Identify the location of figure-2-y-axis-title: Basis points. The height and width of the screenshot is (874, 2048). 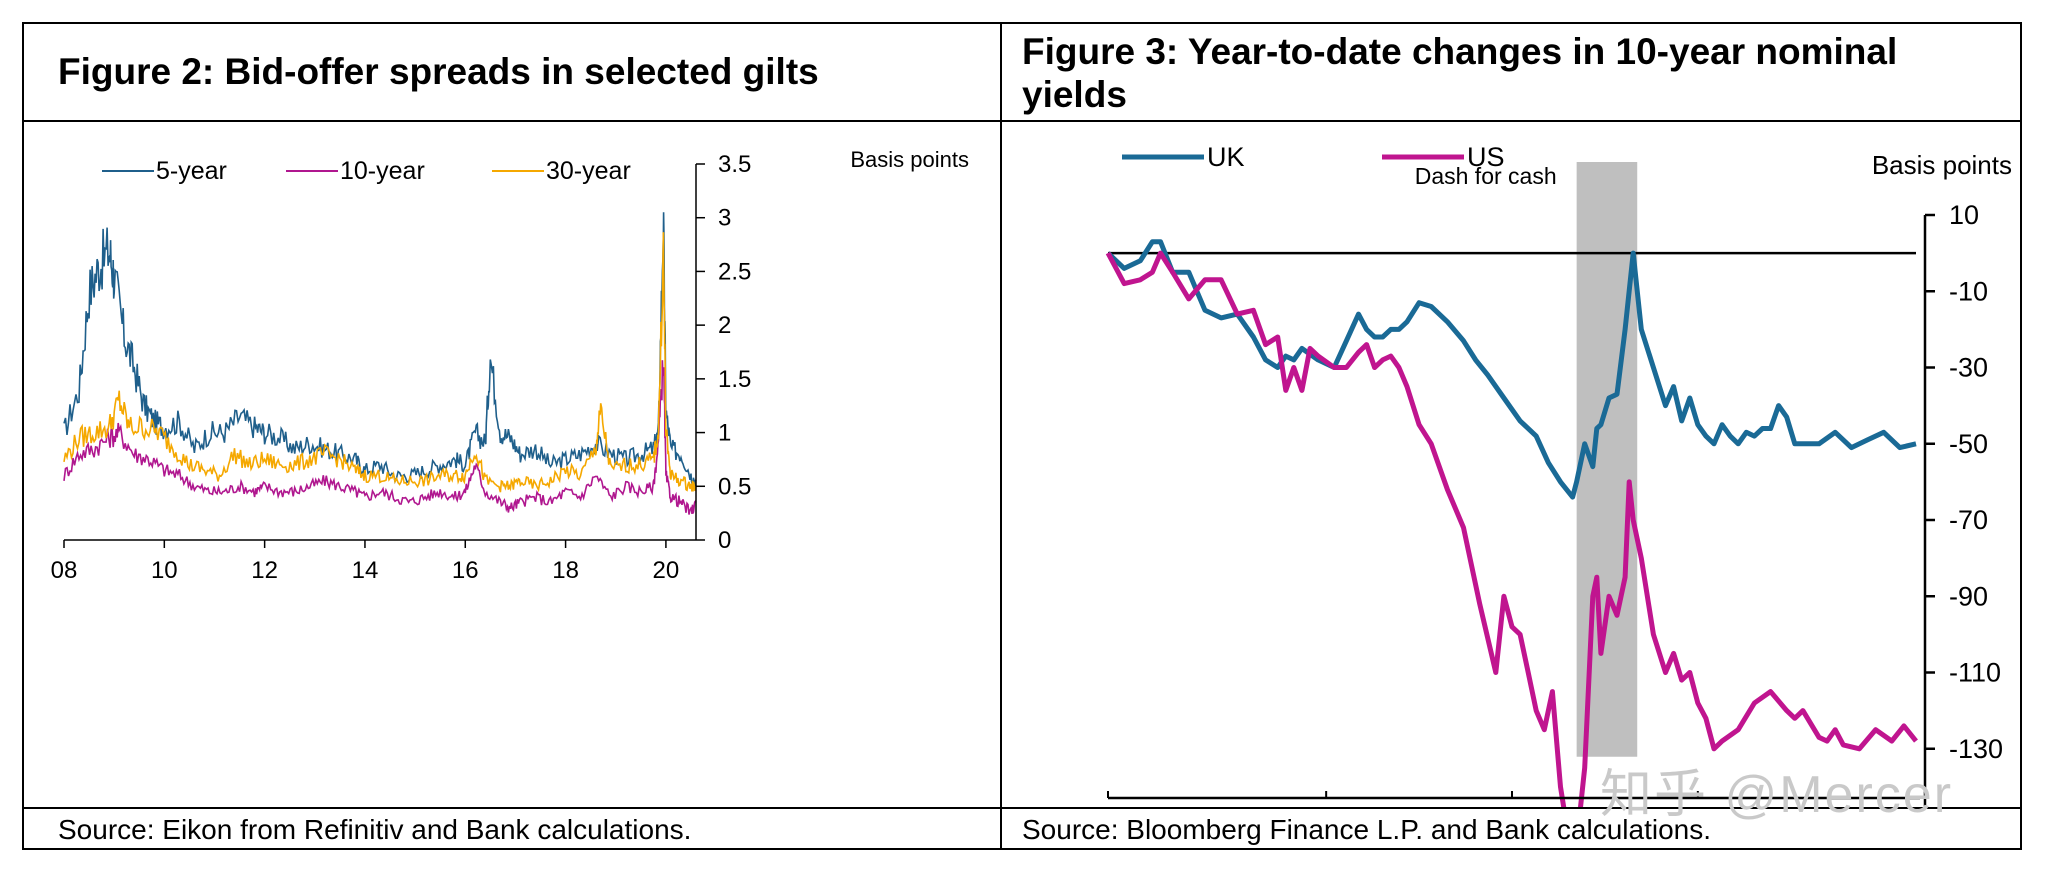
(909, 159).